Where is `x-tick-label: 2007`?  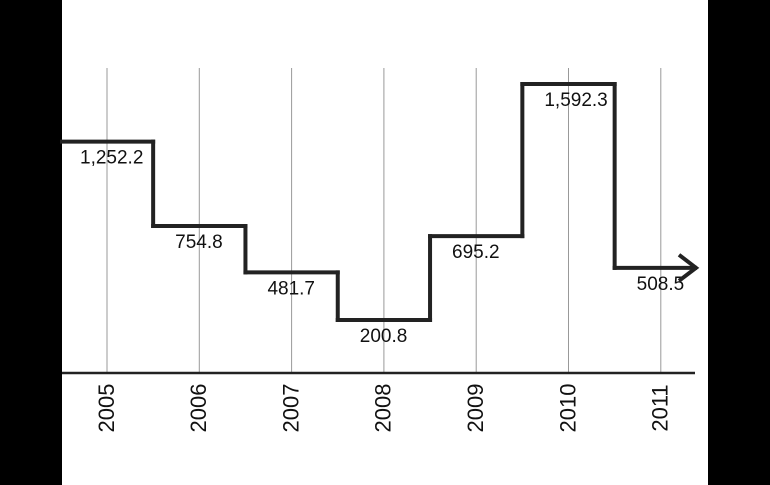 x-tick-label: 2007 is located at coordinates (290, 408).